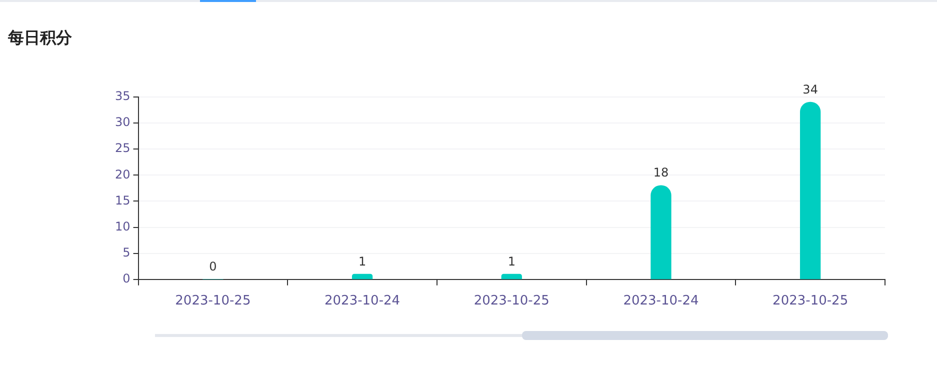 Image resolution: width=937 pixels, height=365 pixels. Describe the element at coordinates (126, 279) in the screenshot. I see `y-tick-label: 0` at that location.